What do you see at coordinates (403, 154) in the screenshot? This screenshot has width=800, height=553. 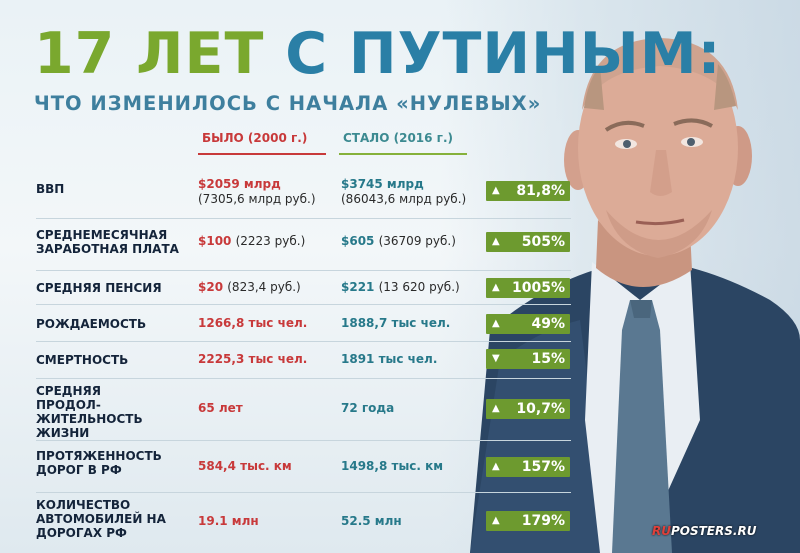 I see `column-underline-now` at bounding box center [403, 154].